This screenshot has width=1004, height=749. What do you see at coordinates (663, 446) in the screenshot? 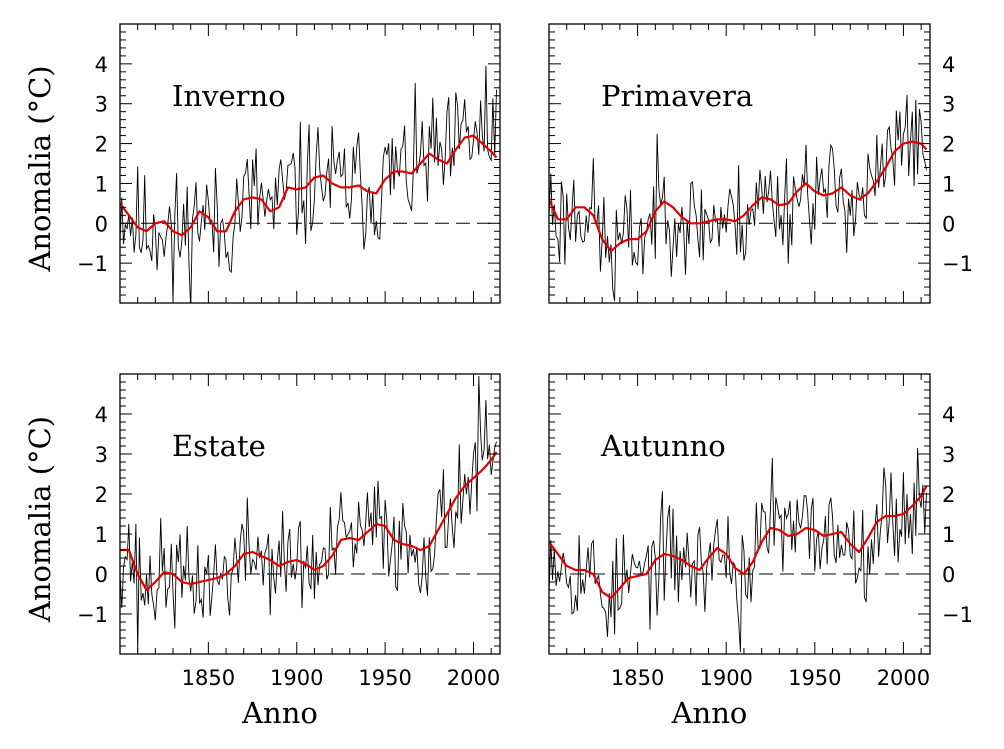
I see `panel-title: Autunno` at bounding box center [663, 446].